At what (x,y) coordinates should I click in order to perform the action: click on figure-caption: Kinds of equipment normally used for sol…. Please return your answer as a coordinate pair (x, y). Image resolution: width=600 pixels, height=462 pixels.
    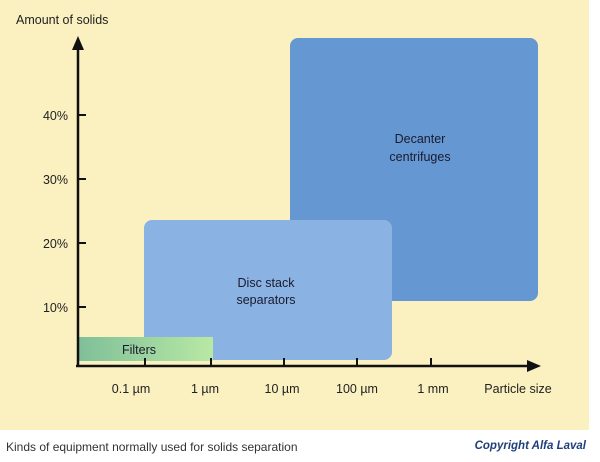
    Looking at the image, I should click on (152, 447).